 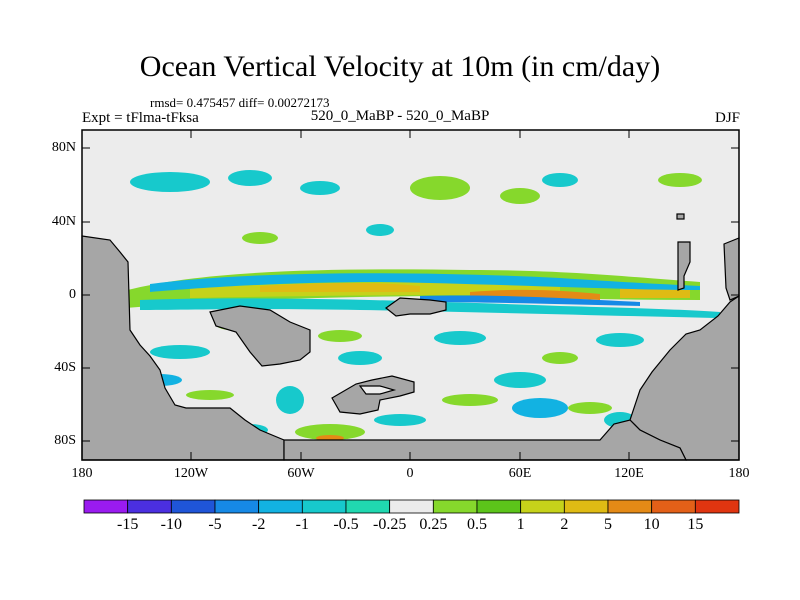 I want to click on land-africa-north, so click(x=416, y=307).